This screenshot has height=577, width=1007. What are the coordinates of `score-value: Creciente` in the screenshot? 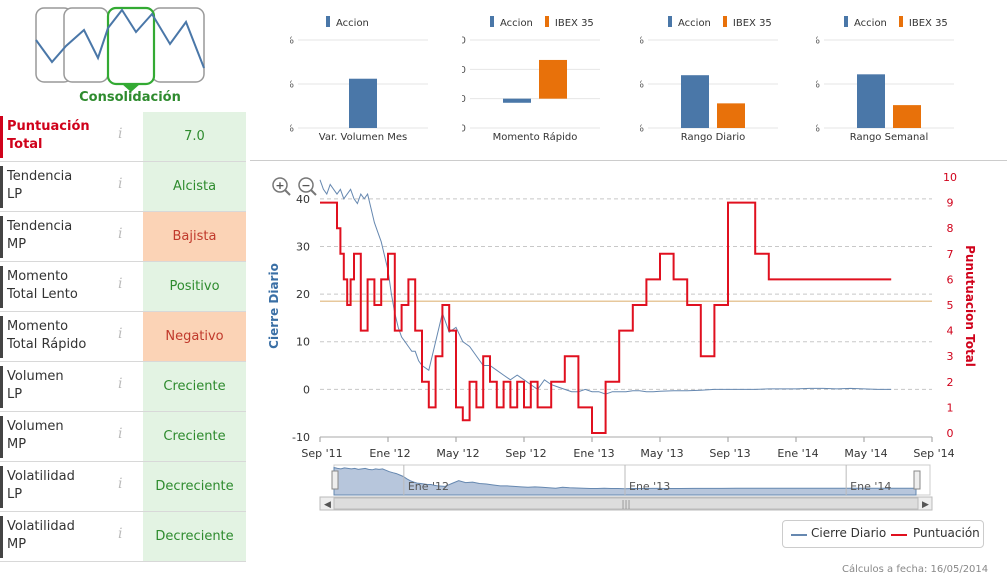 It's located at (194, 436).